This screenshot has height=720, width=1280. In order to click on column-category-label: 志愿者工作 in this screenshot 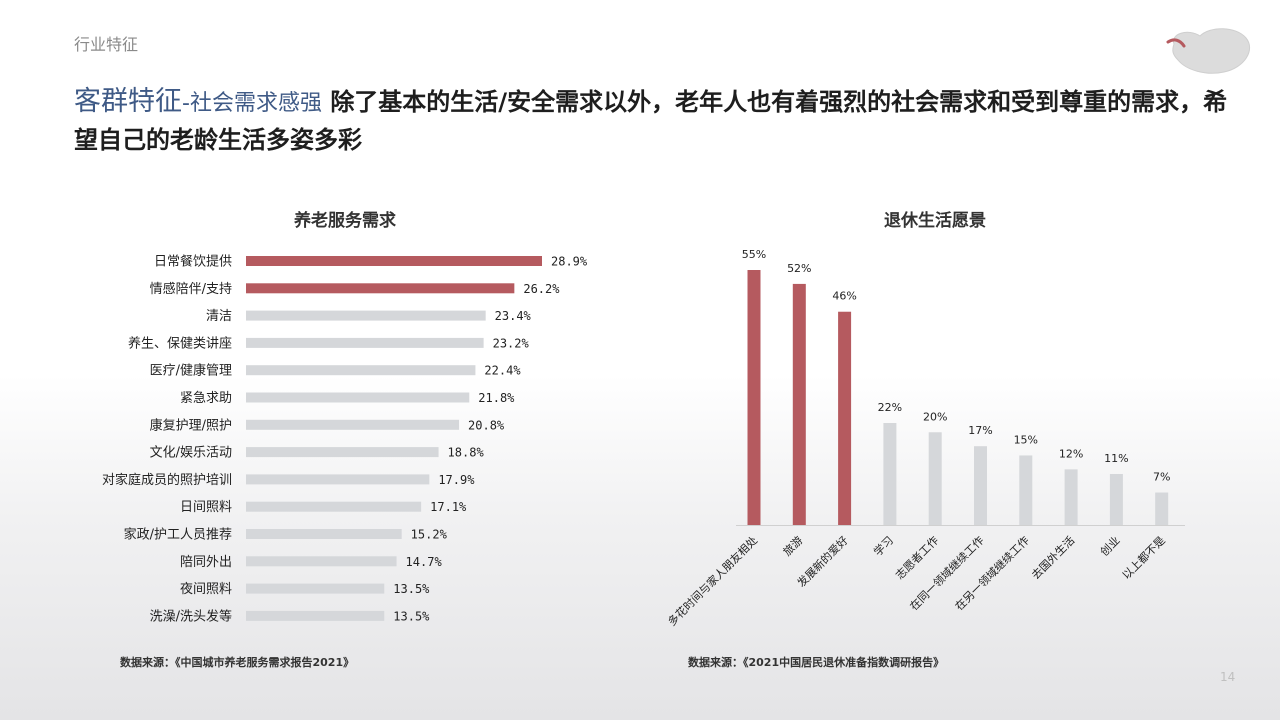, I will do `click(917, 558)`.